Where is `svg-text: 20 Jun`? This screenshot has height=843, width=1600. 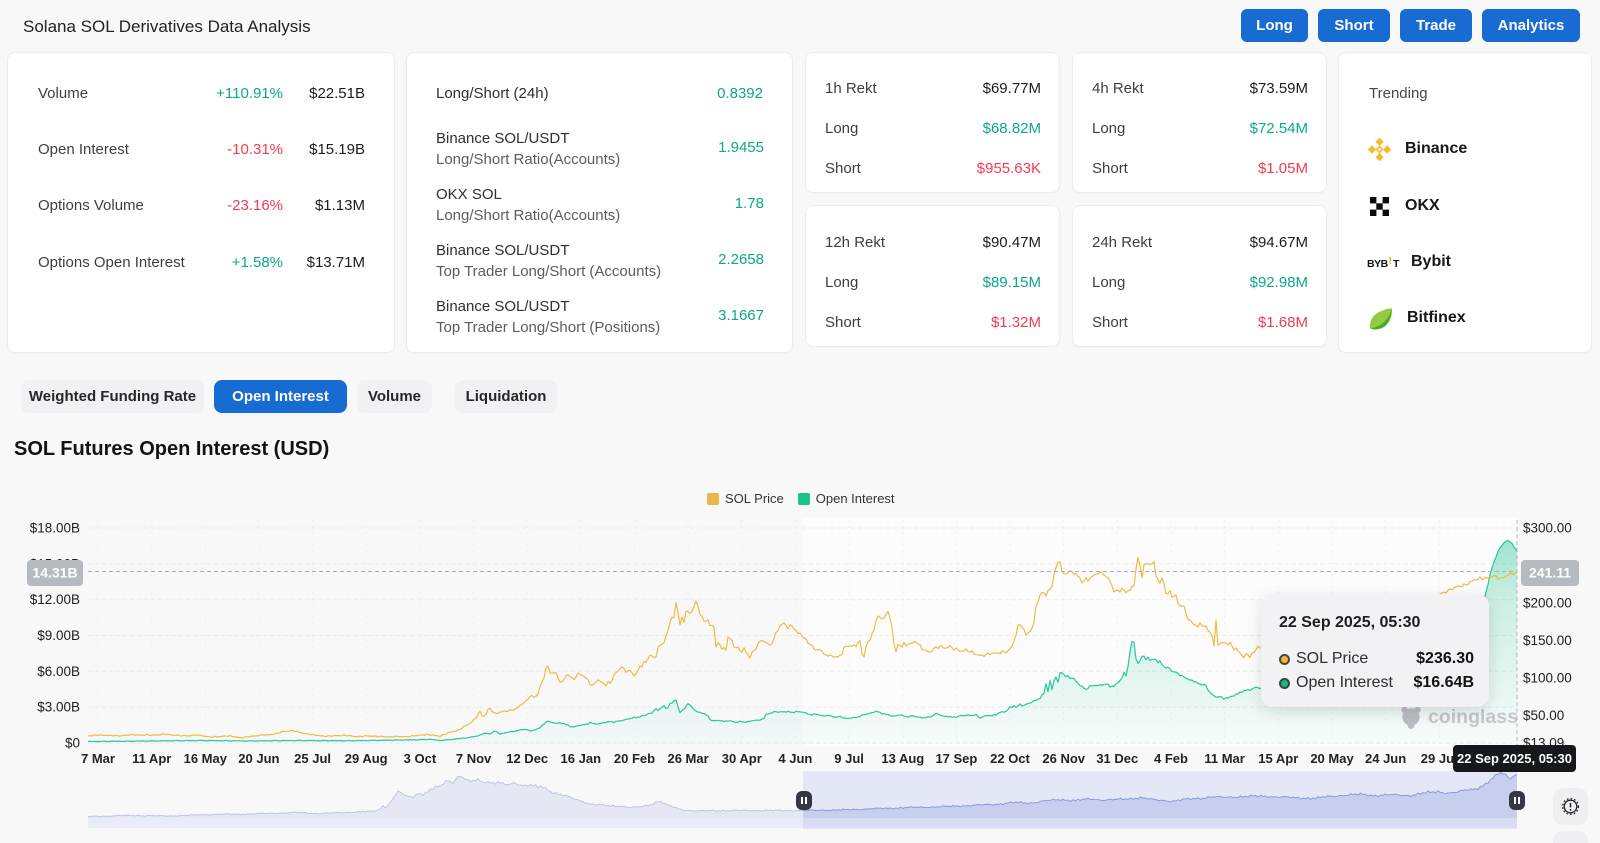
svg-text: 20 Jun is located at coordinates (258, 758).